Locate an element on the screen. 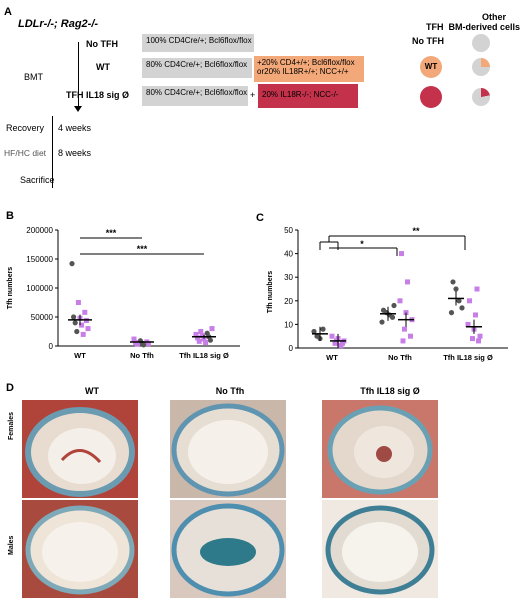 This screenshot has width=520, height=598. photo-col-tfh-il18: Tfh IL18 sig Ø is located at coordinates (390, 391).